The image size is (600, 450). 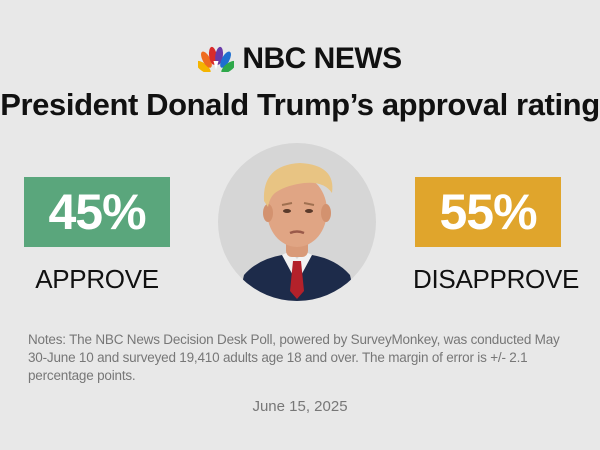 What do you see at coordinates (216, 59) in the screenshot?
I see `peacock-icon` at bounding box center [216, 59].